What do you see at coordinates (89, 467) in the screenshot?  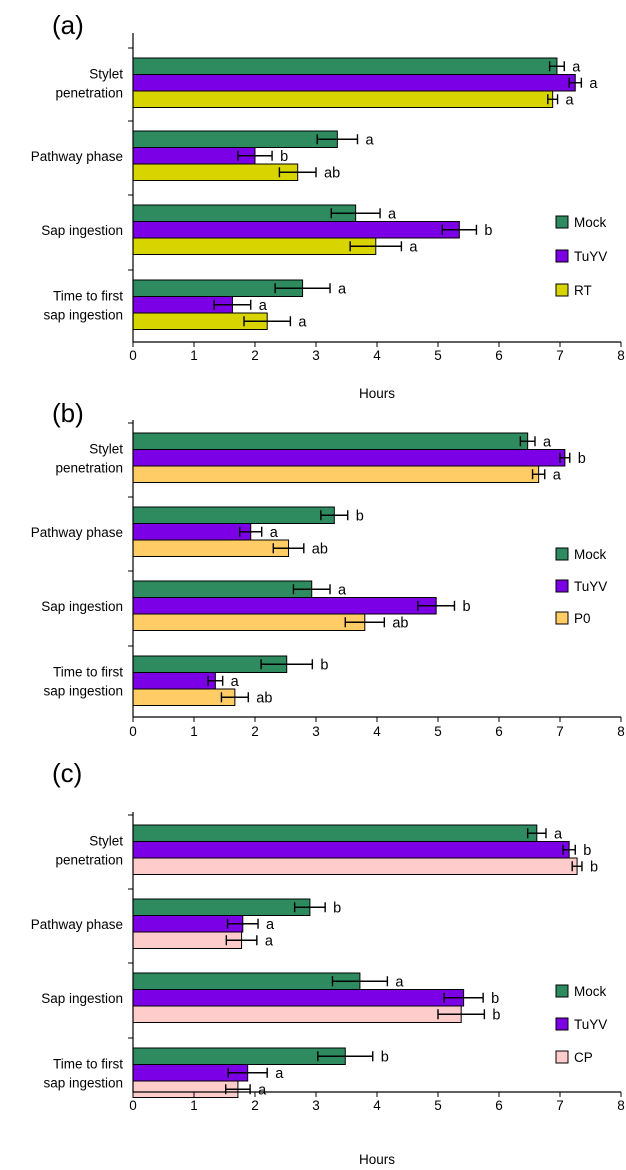 I see `category-label: penetration` at bounding box center [89, 467].